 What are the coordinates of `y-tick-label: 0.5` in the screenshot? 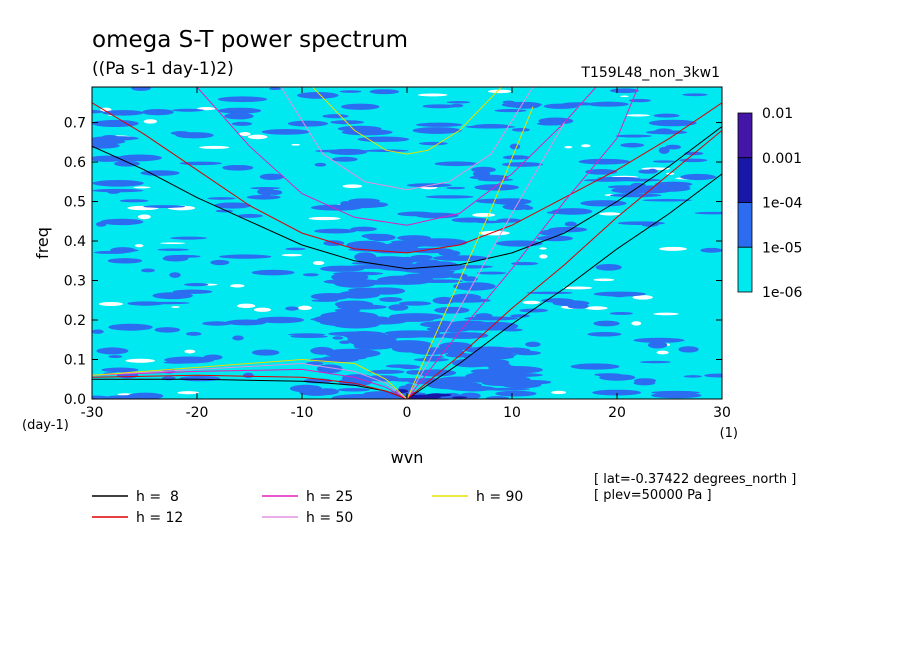 It's located at (75, 203).